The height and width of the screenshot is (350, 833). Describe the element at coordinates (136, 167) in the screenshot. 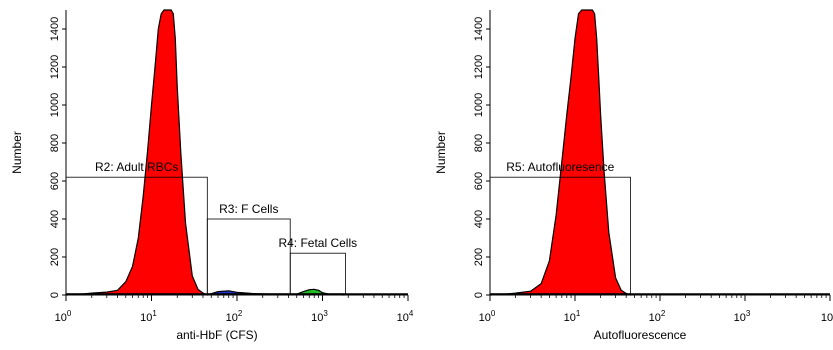

I see `region-label-1: R2: Adult RBCs` at that location.